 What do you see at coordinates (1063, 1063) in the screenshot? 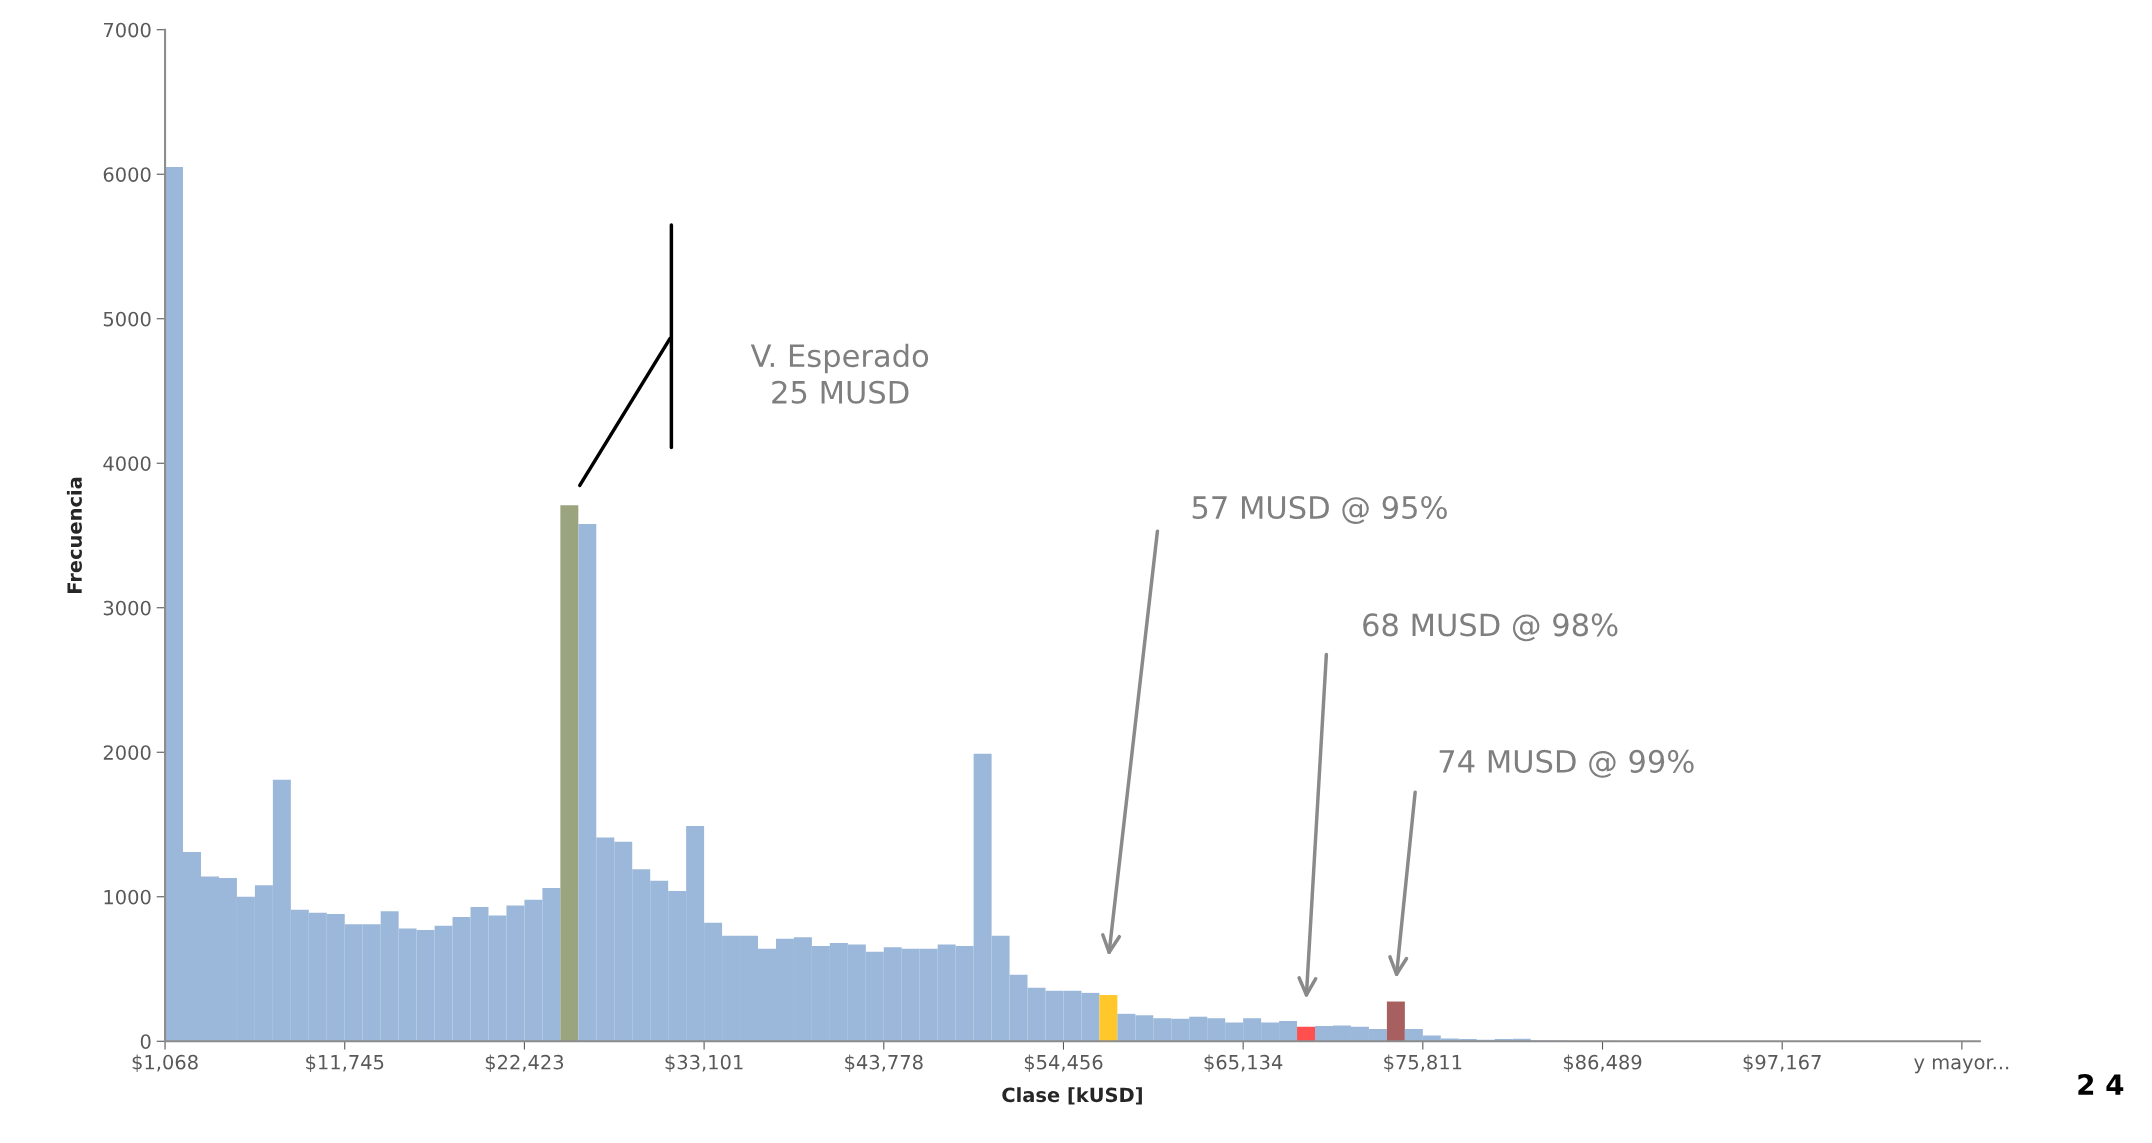
I see `x-tick-label: $54,456` at bounding box center [1063, 1063].